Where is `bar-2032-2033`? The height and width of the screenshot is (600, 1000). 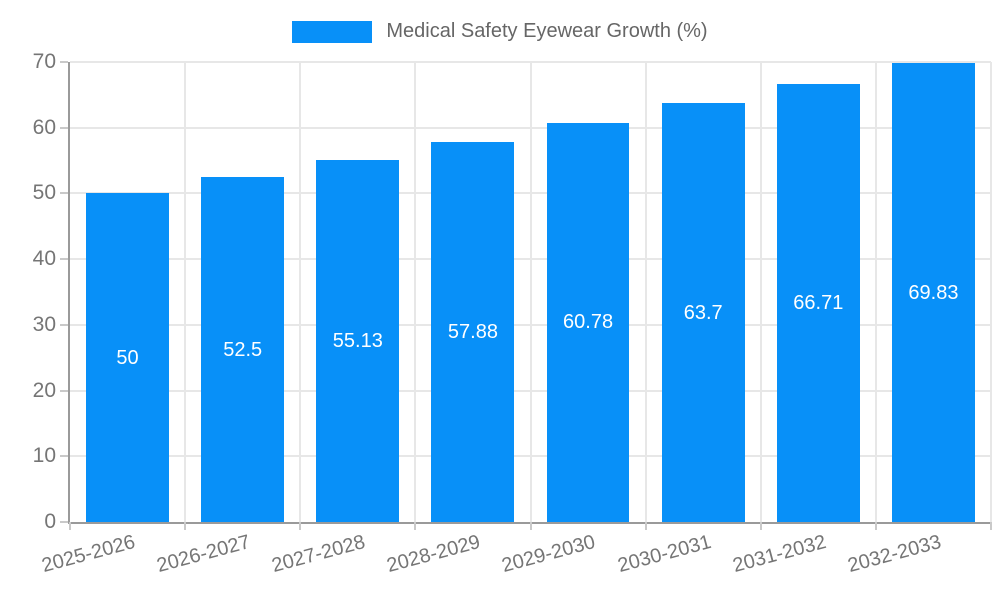 bar-2032-2033 is located at coordinates (933, 292).